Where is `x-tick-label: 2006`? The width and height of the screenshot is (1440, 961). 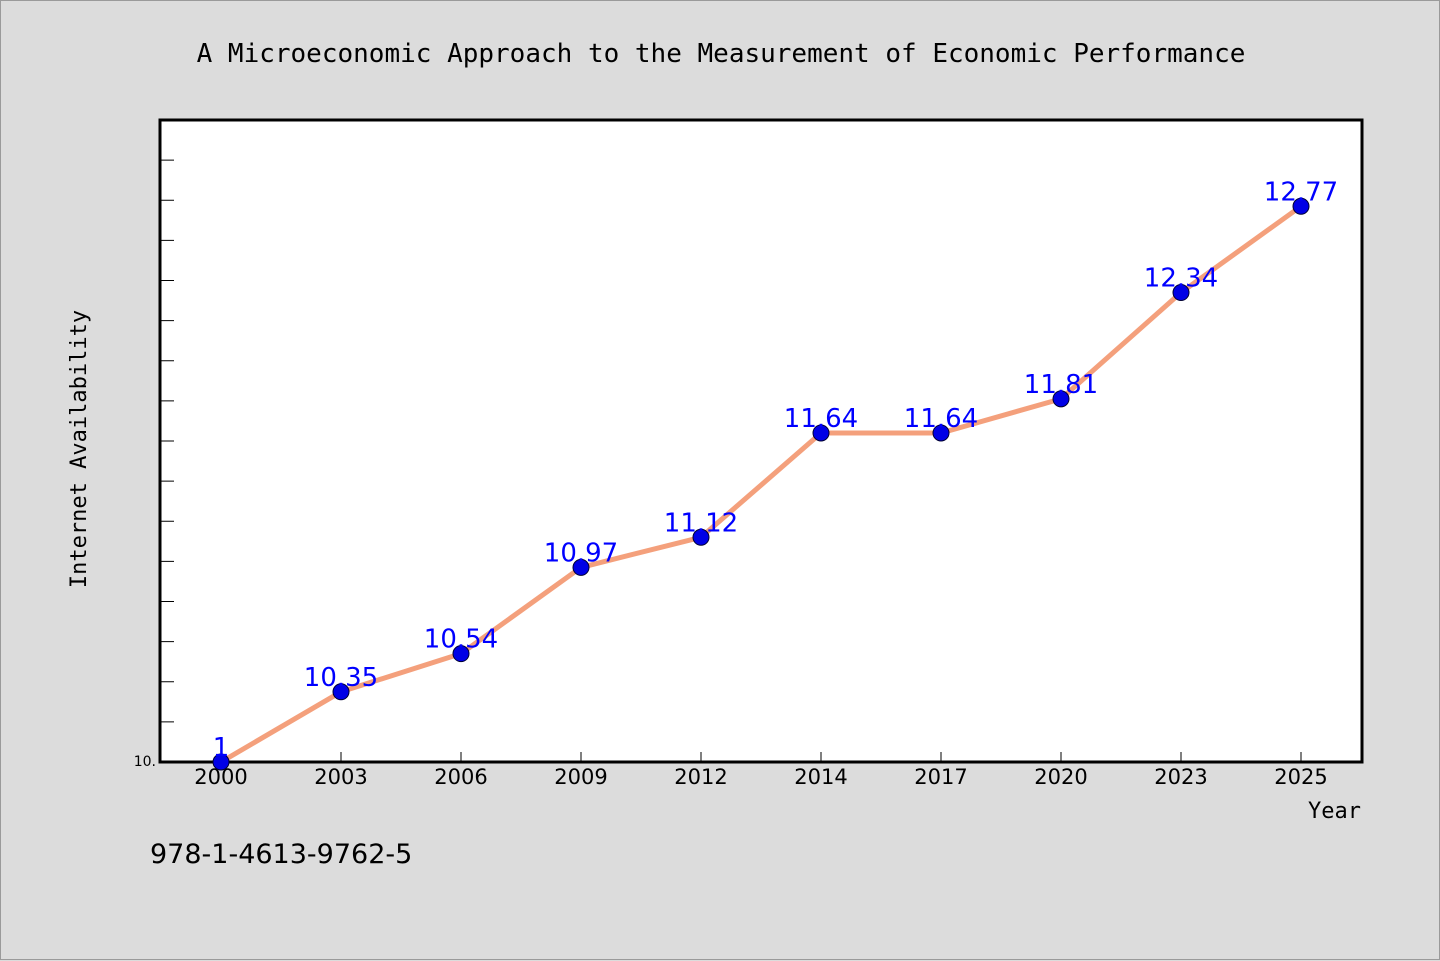
x-tick-label: 2006 is located at coordinates (460, 777).